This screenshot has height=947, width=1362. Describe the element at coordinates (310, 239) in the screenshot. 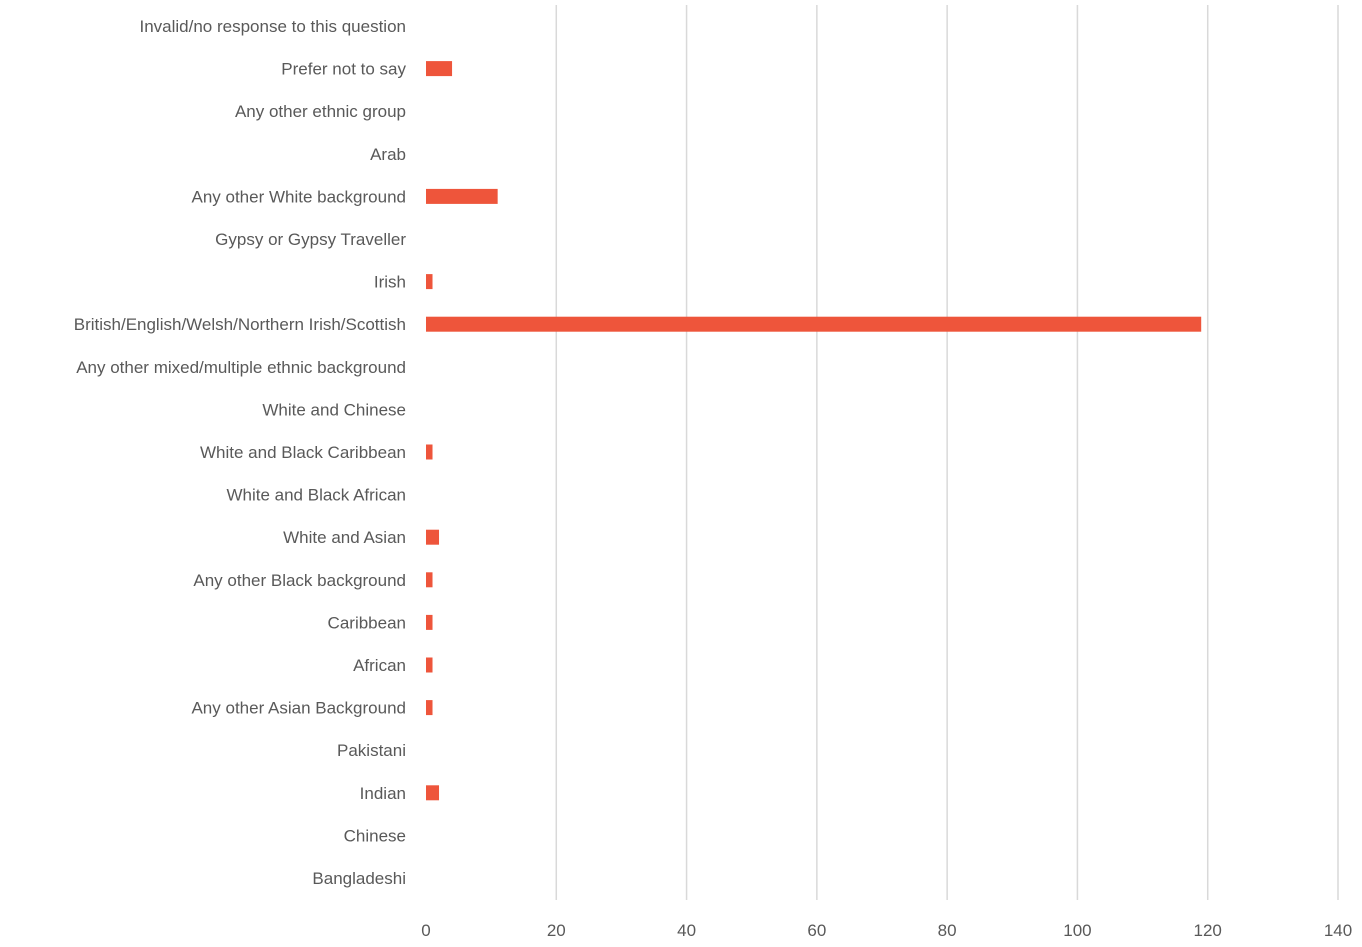

I see `category-label: Gypsy or Gypsy Traveller` at that location.